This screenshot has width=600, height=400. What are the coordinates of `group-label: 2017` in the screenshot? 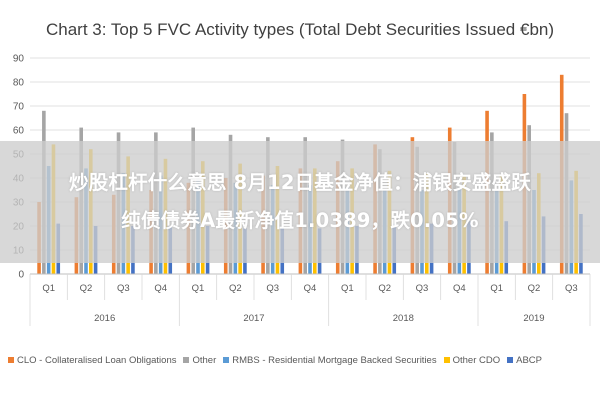 It's located at (253, 318).